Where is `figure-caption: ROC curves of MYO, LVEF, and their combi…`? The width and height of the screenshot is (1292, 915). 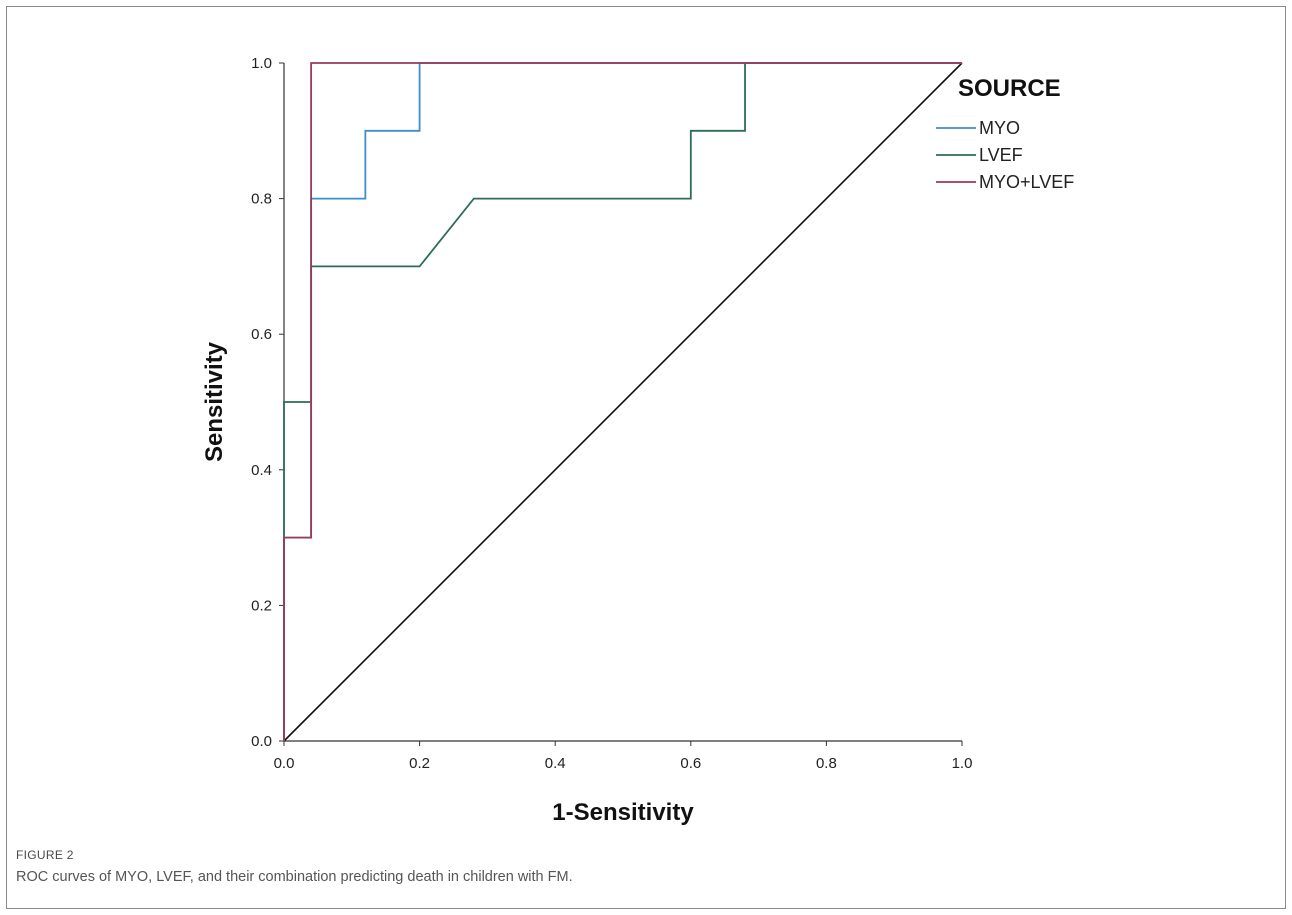
figure-caption: ROC curves of MYO, LVEF, and their combi… is located at coordinates (294, 877).